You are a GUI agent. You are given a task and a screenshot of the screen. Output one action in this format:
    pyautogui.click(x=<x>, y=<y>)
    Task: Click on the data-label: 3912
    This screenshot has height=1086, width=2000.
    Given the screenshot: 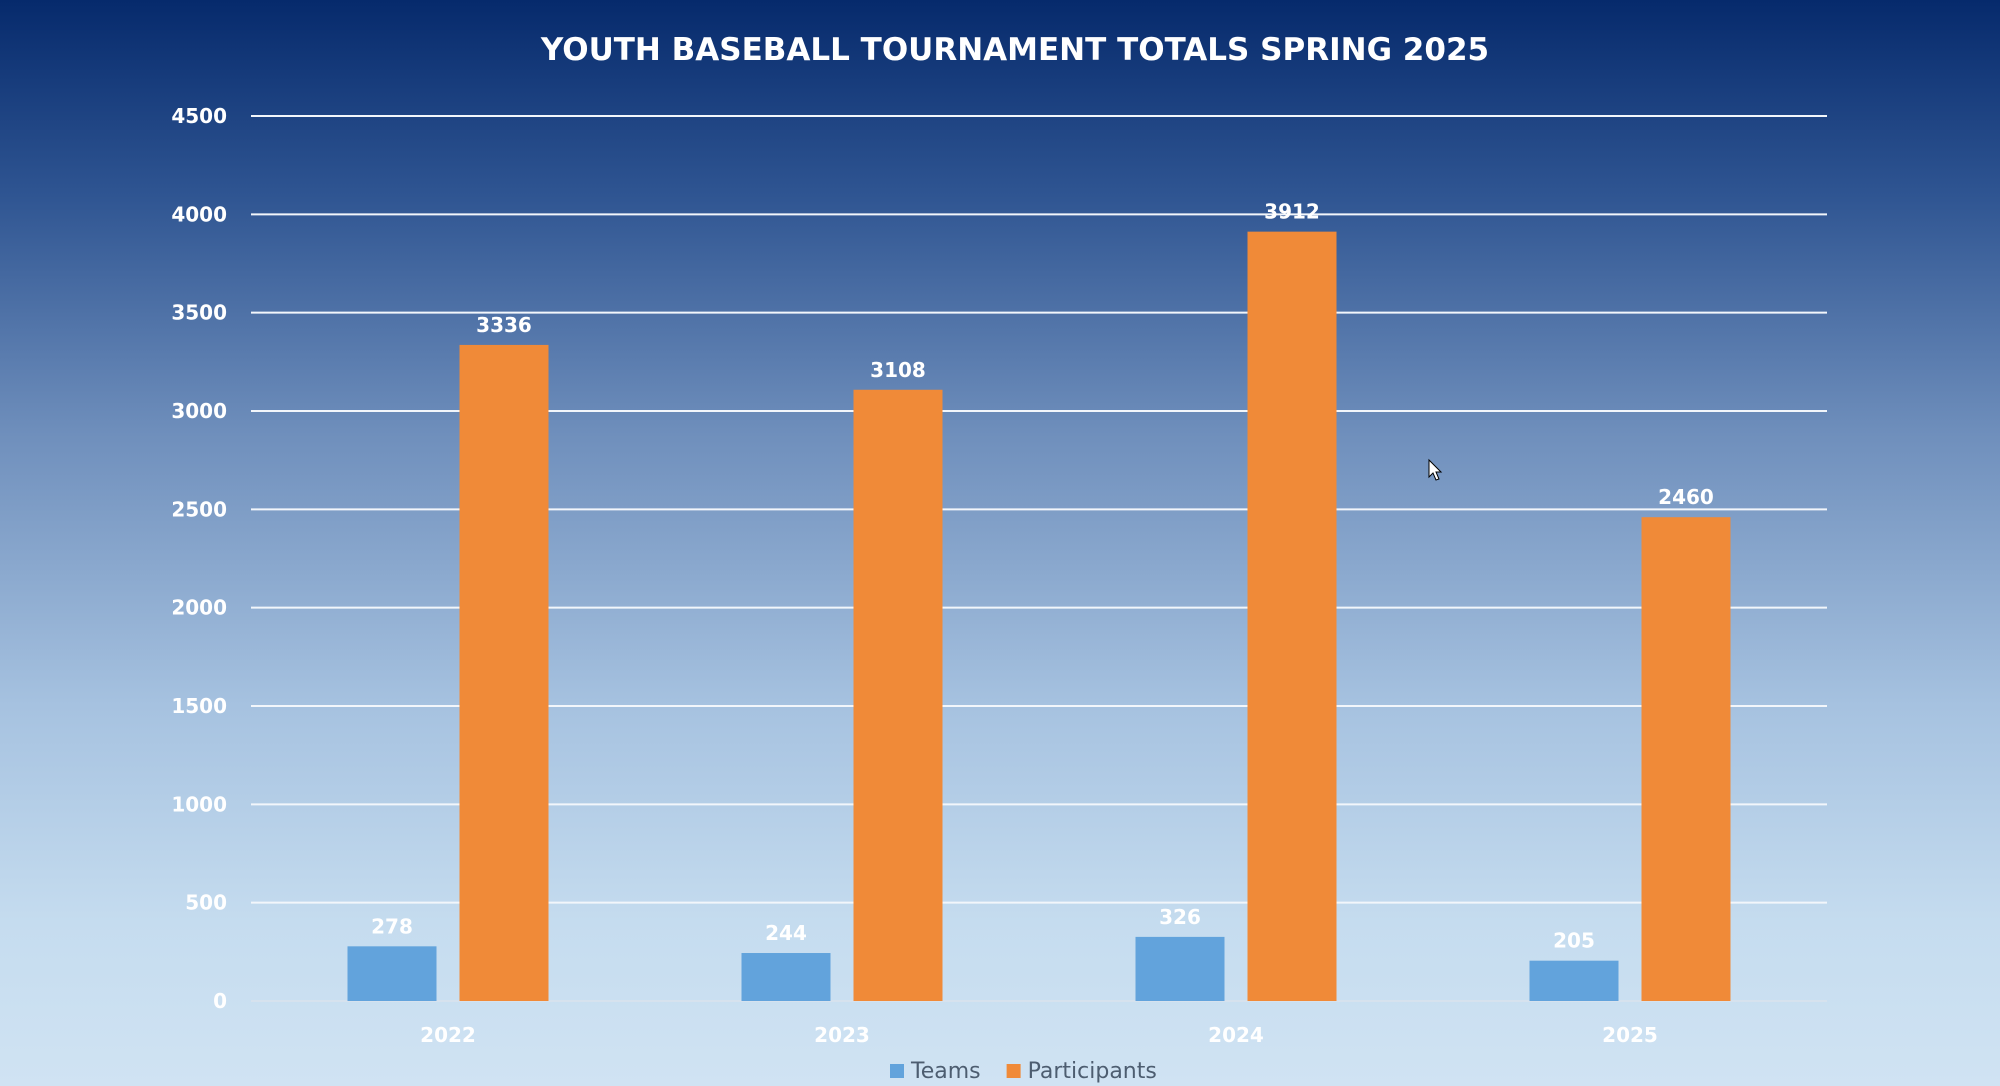 What is the action you would take?
    pyautogui.click(x=1292, y=212)
    